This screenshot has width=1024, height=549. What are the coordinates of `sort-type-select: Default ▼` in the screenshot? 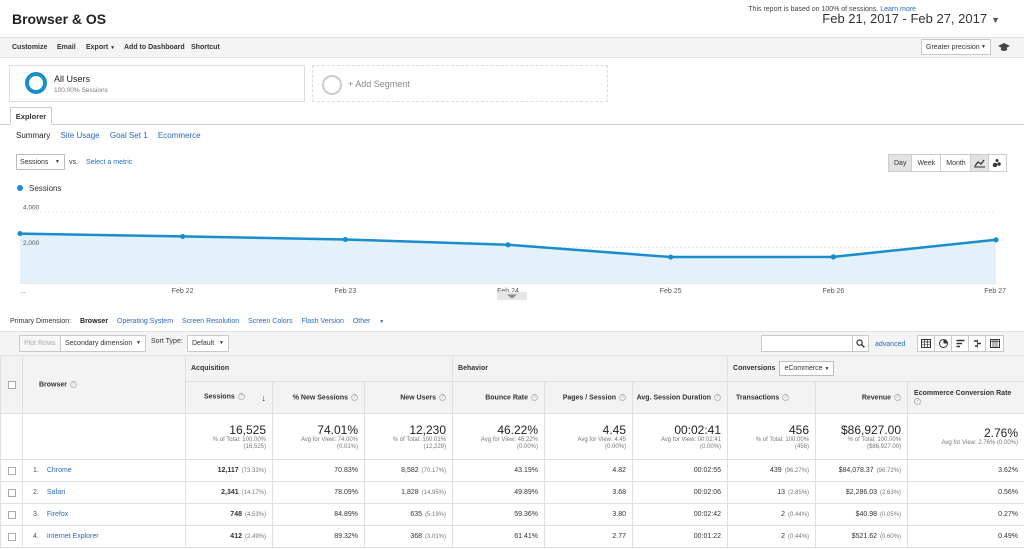 It's located at (208, 343).